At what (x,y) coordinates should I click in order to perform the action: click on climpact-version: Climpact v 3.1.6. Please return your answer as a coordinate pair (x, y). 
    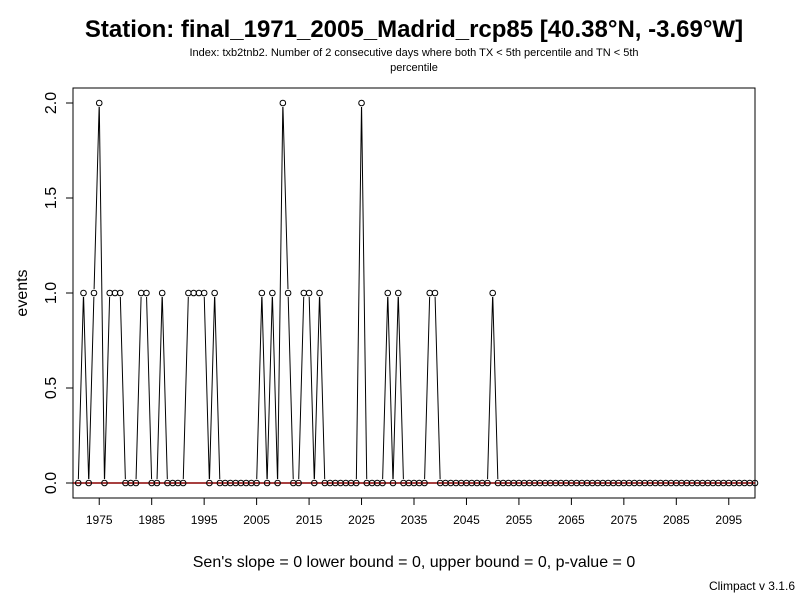
    Looking at the image, I should click on (752, 586).